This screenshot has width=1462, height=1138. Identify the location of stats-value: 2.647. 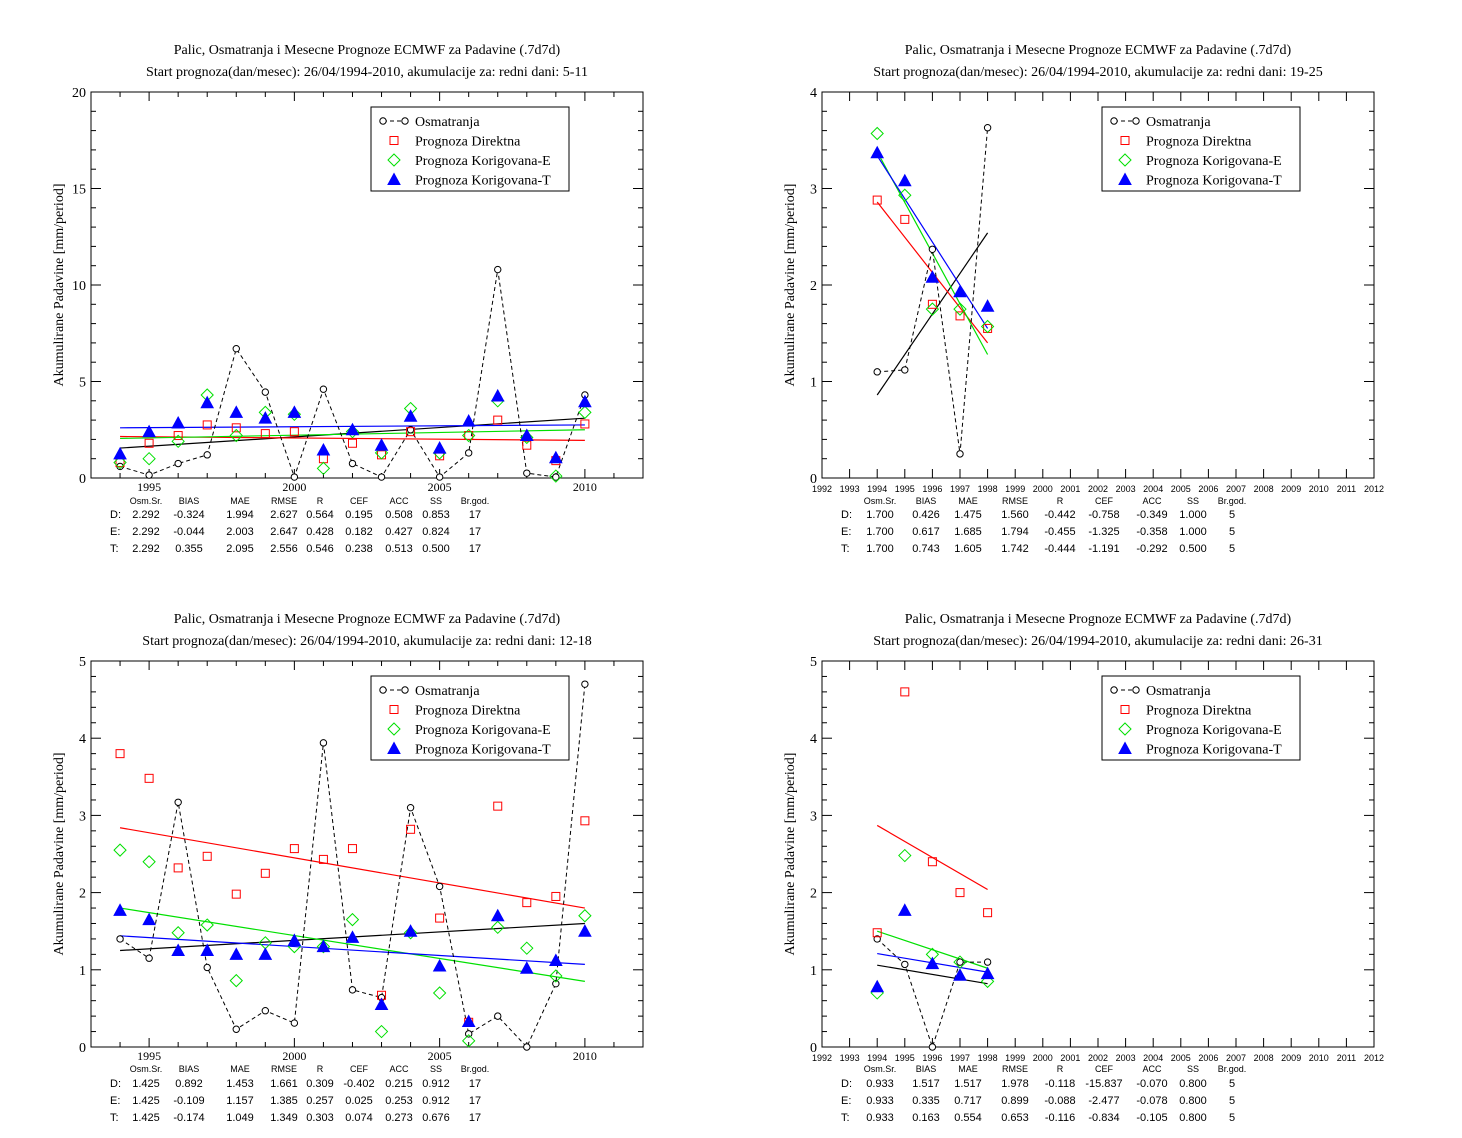
(284, 532).